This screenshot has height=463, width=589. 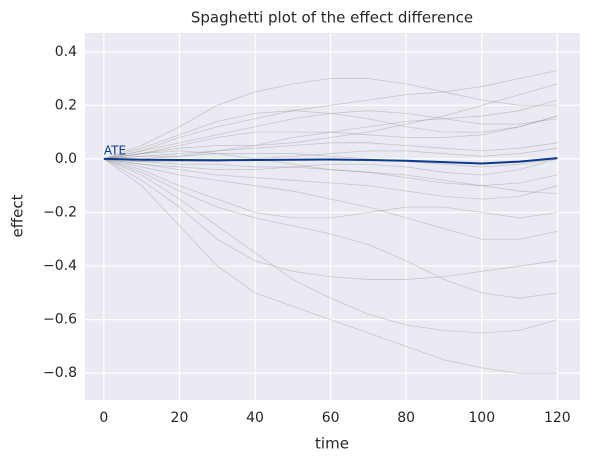 I want to click on chart-title: Spaghetti plot of the effect difference, so click(x=332, y=18).